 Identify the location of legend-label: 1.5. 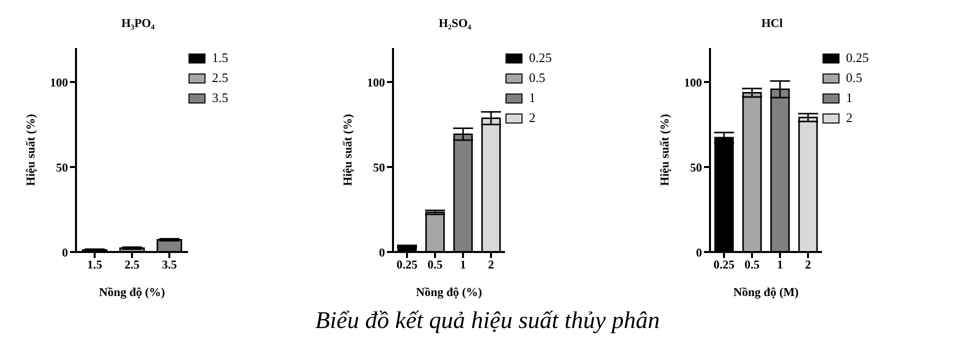
(220, 58).